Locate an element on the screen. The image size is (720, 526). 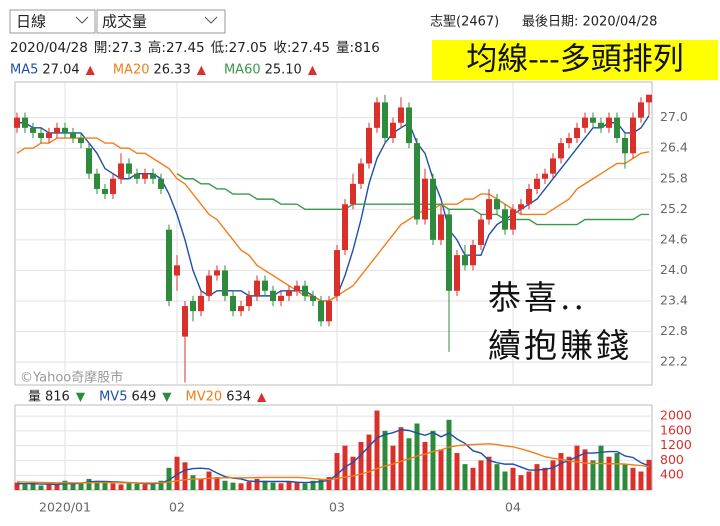
legend-value: 816 is located at coordinates (57, 397).